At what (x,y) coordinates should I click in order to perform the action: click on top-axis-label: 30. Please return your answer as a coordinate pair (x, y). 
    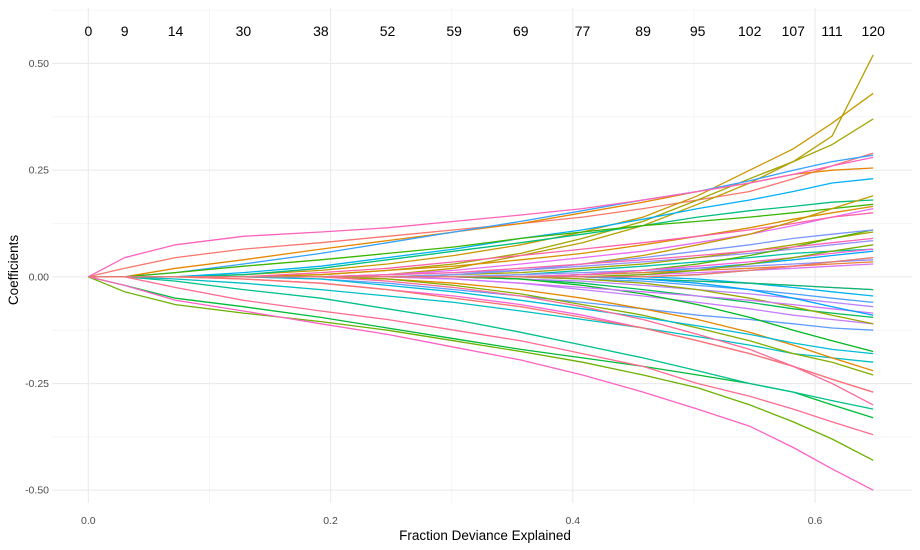
    Looking at the image, I should click on (244, 31).